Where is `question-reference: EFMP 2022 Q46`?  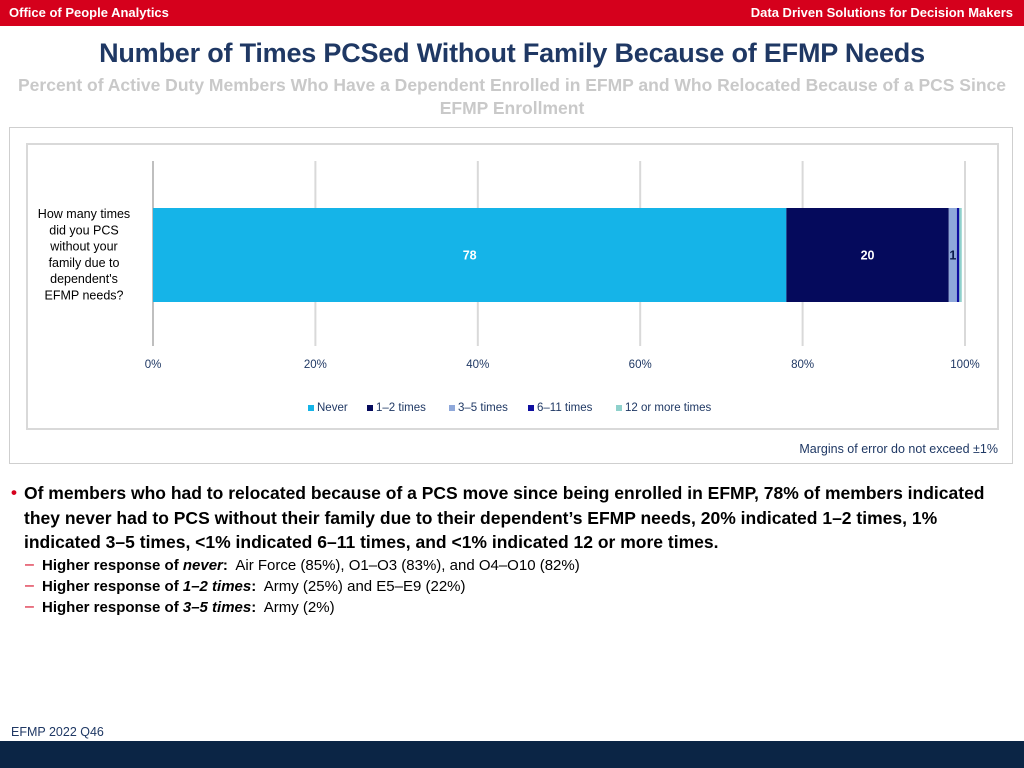 question-reference: EFMP 2022 Q46 is located at coordinates (57, 732).